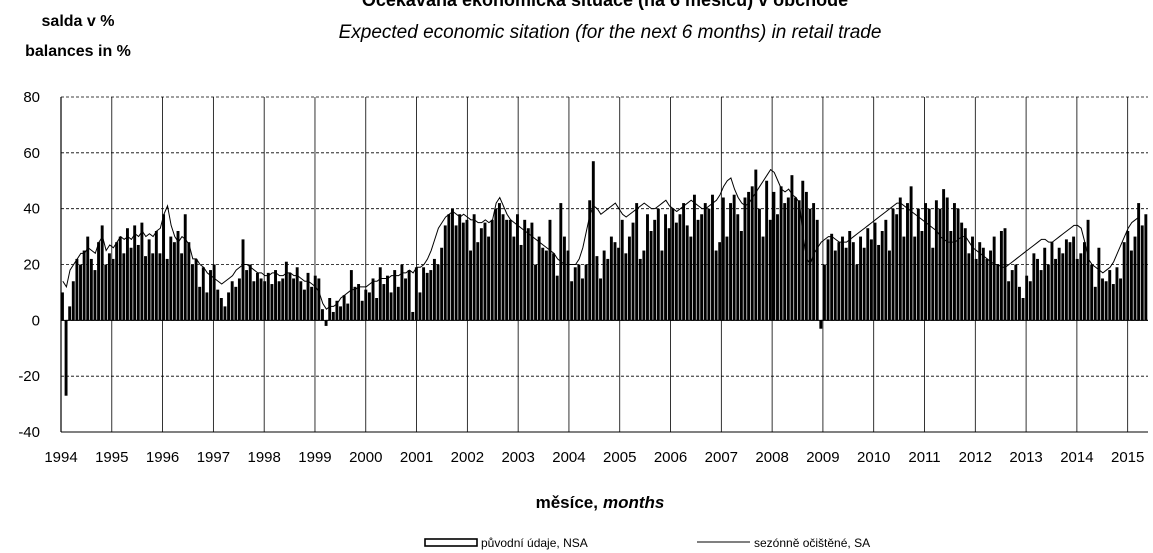 The image size is (1153, 553). What do you see at coordinates (29, 376) in the screenshot?
I see `y-tick-label: -20` at bounding box center [29, 376].